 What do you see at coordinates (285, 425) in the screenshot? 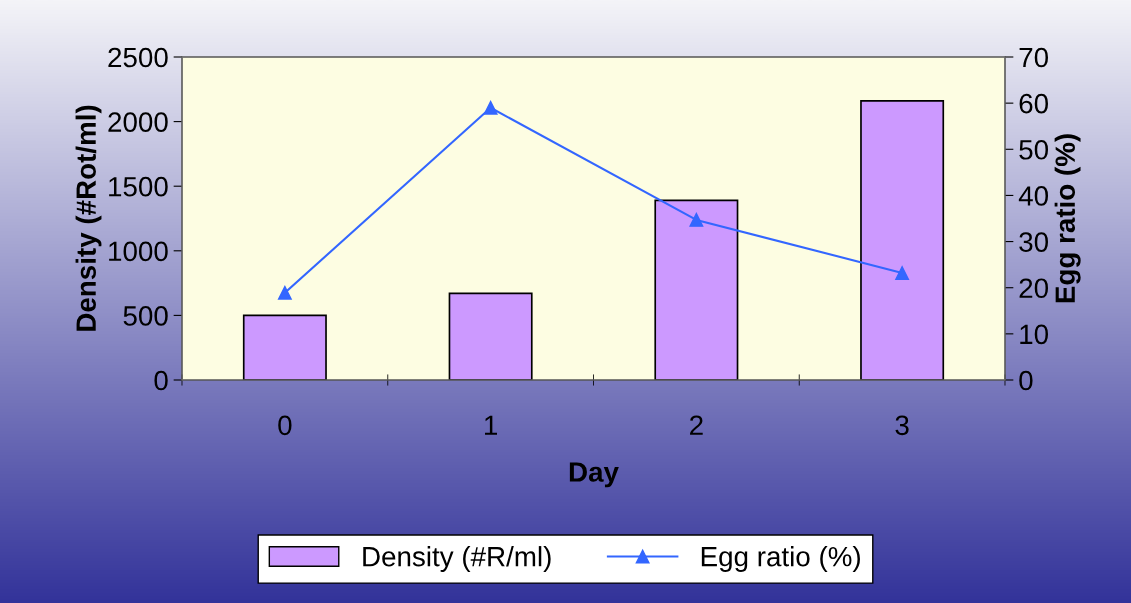
I see `x-tick-label: 0` at bounding box center [285, 425].